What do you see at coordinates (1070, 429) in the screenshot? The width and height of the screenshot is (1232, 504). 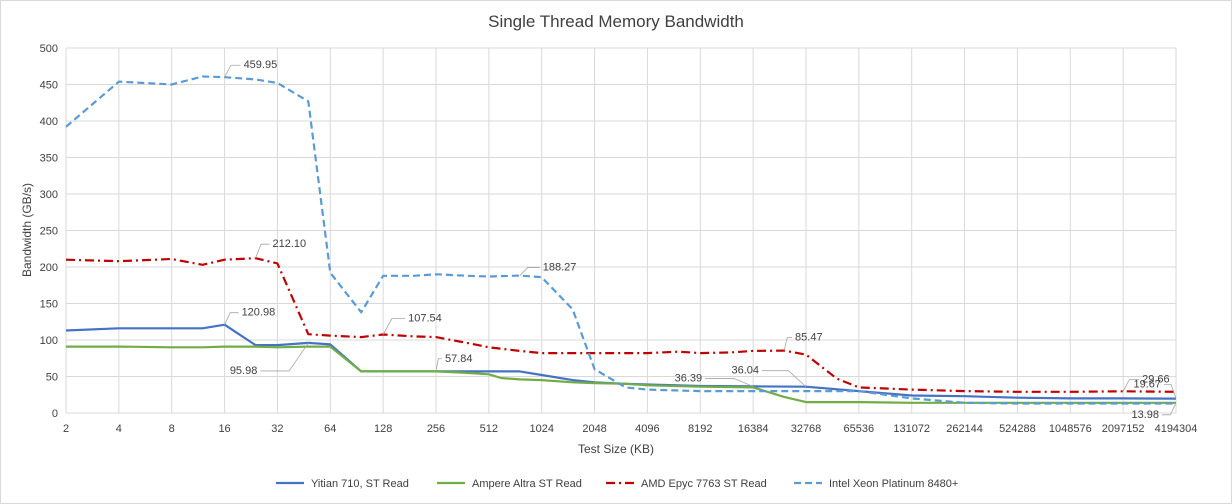 I see `x-tick-label: 1048576` at bounding box center [1070, 429].